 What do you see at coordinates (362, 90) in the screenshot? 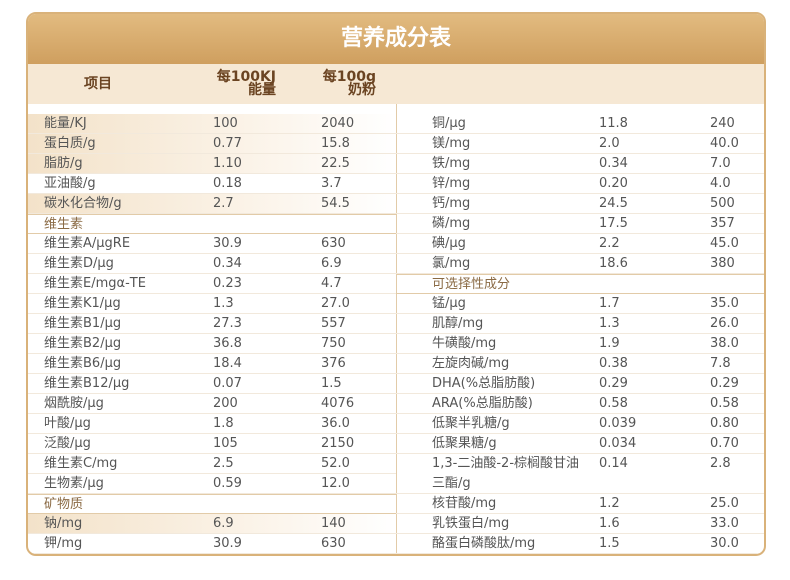
I see `header-g: 奶粉` at bounding box center [362, 90].